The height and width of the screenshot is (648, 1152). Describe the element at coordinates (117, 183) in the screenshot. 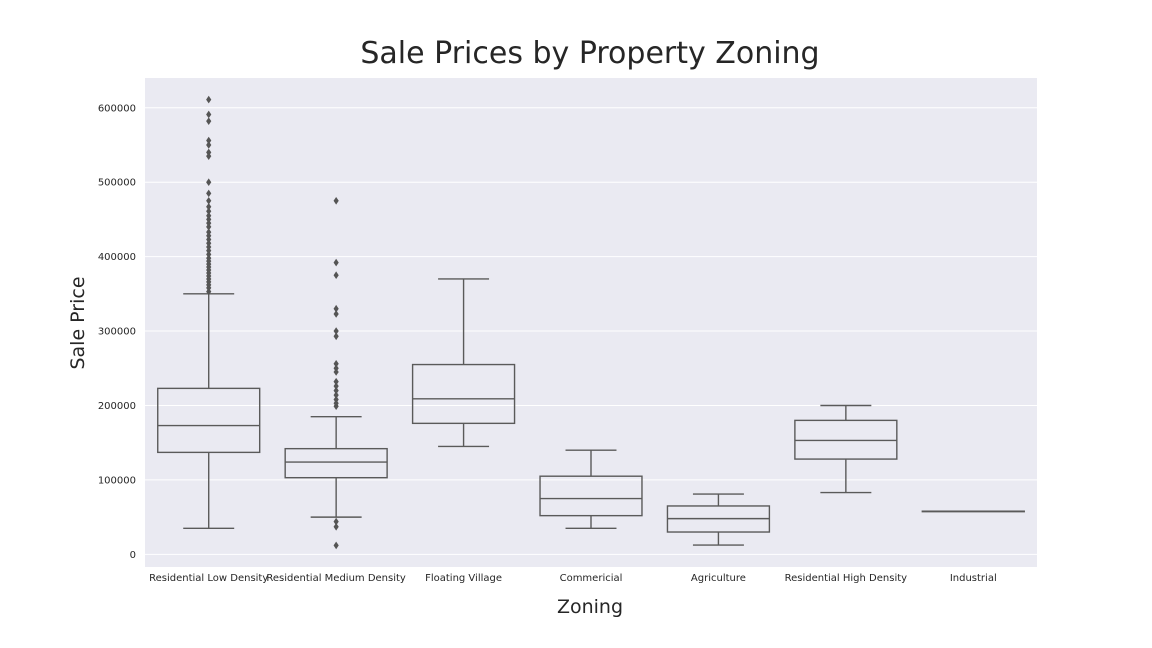

I see `y-tick-label: 500000` at that location.